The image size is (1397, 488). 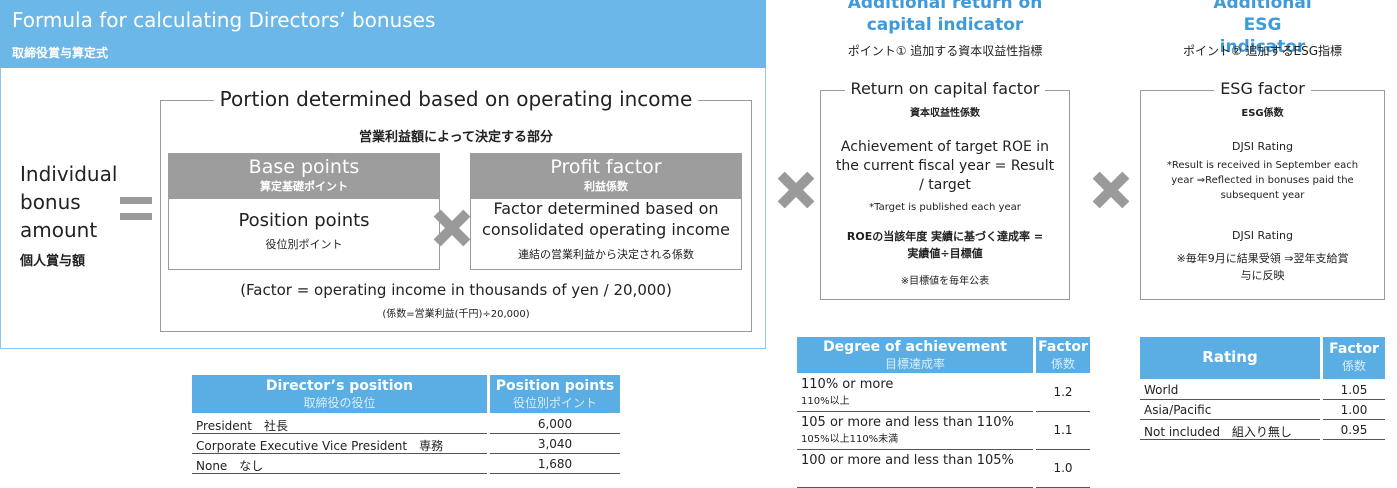 I want to click on table-cell: 0.95, so click(x=1354, y=430).